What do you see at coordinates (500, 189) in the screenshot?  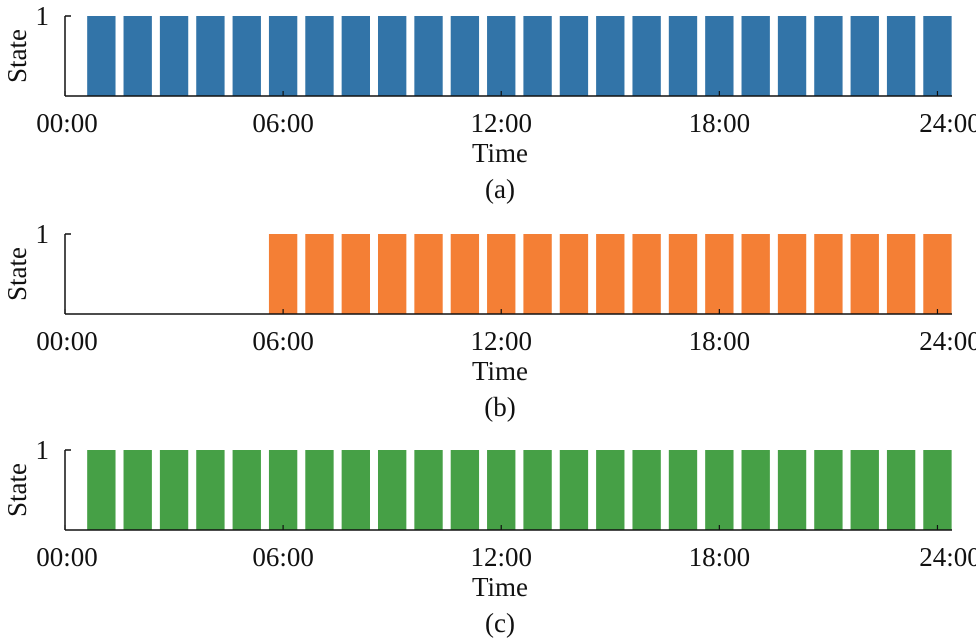 I see `panel-caption: (a)` at bounding box center [500, 189].